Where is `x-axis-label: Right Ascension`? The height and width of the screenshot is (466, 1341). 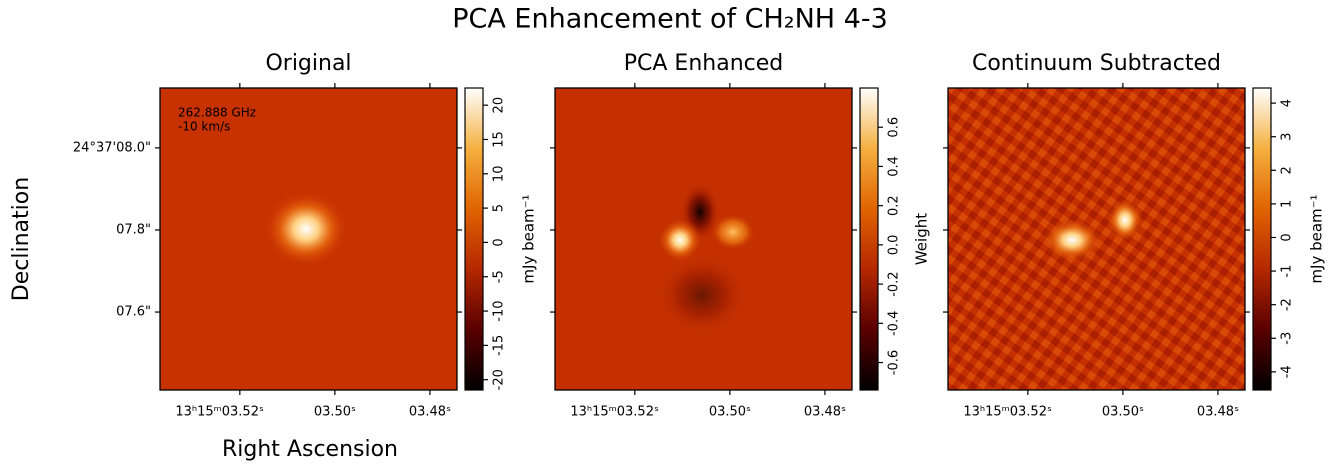 x-axis-label: Right Ascension is located at coordinates (310, 449).